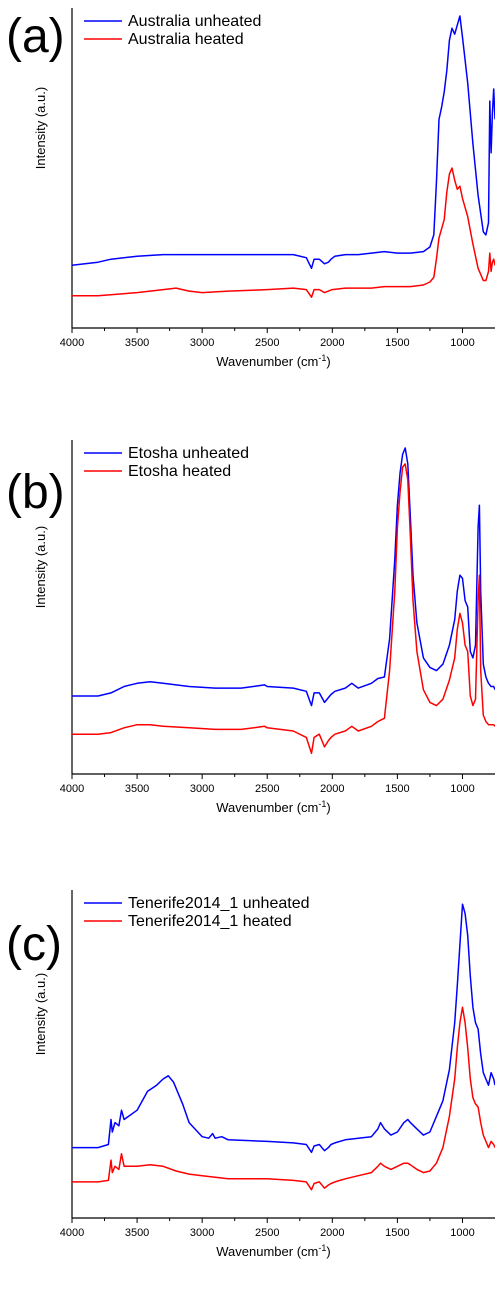  What do you see at coordinates (179, 471) in the screenshot?
I see `legend-entry: Etosha heated` at bounding box center [179, 471].